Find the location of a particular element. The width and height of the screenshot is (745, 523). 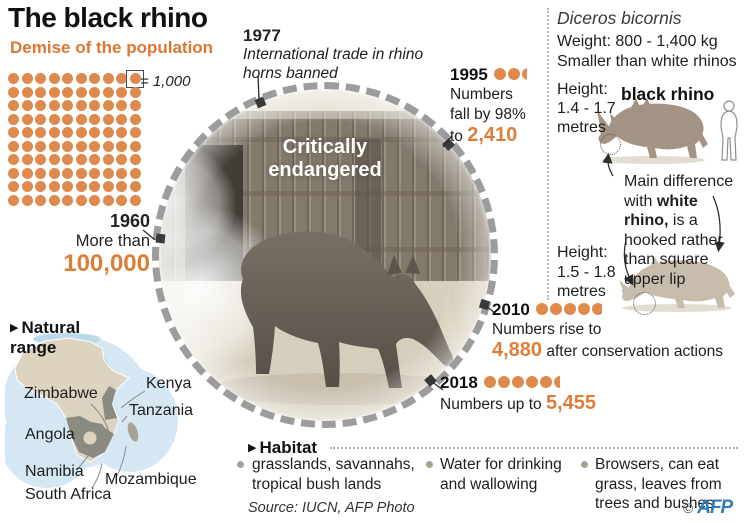

timeline-1995: 1995 Numbers fall by 98% to 2,410 is located at coordinates (506, 106).